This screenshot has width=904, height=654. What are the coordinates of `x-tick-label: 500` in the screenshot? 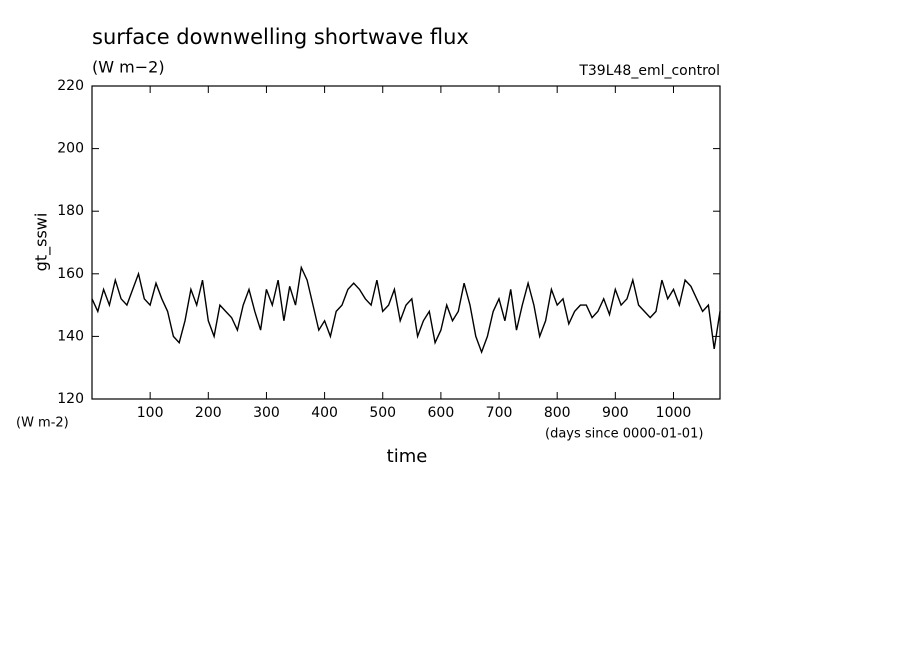 It's located at (382, 413).